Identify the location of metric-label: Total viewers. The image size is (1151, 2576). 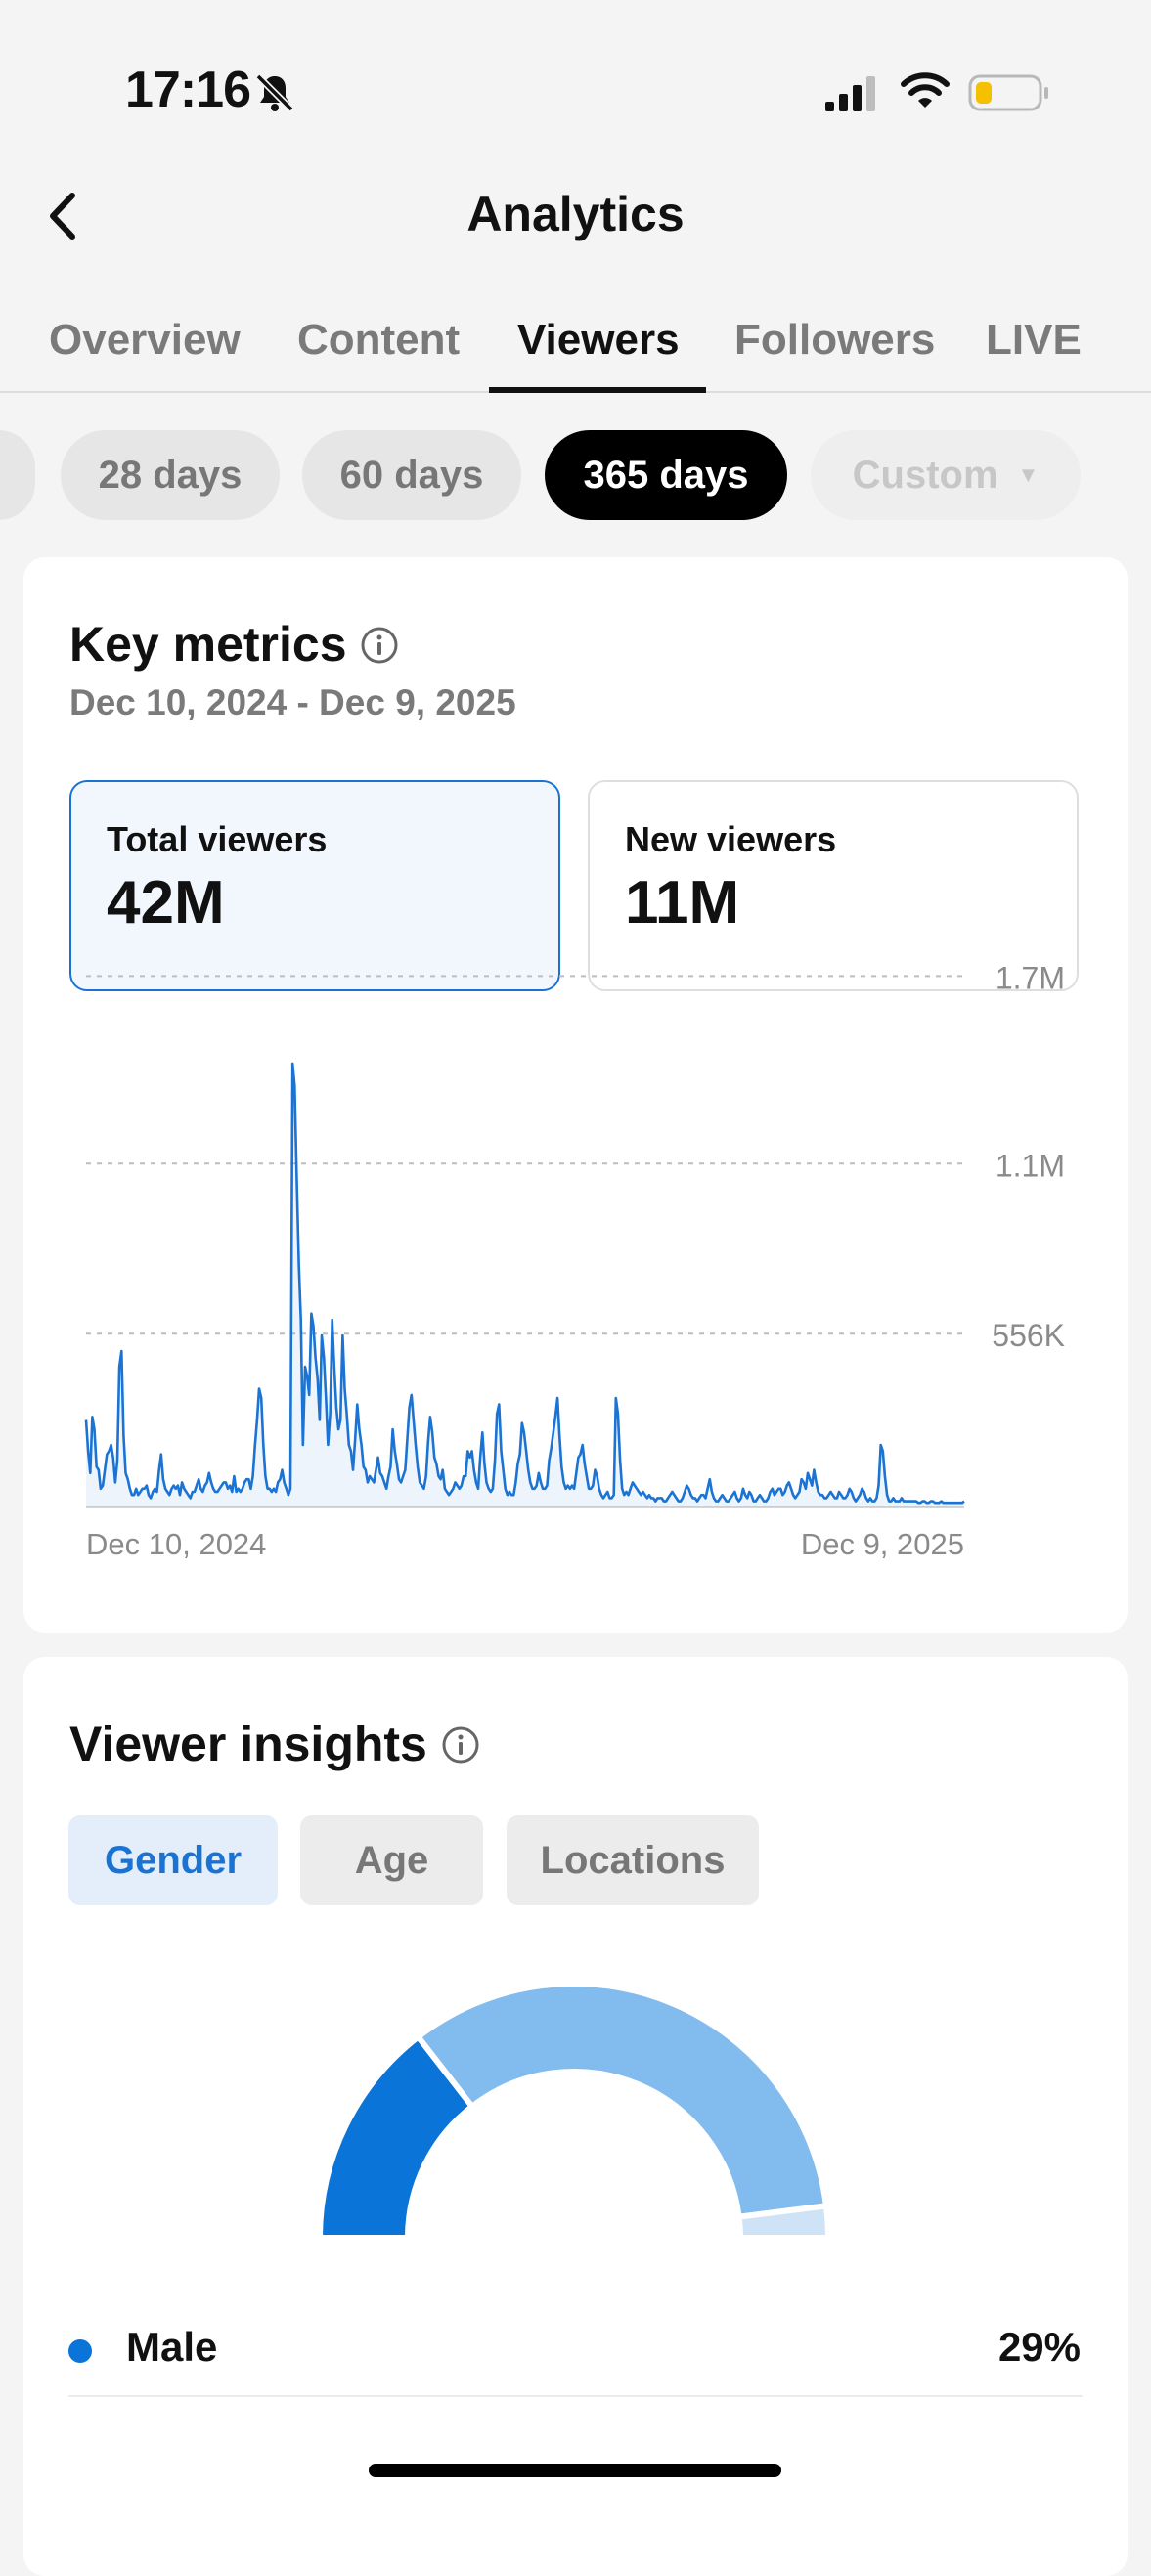
(217, 839).